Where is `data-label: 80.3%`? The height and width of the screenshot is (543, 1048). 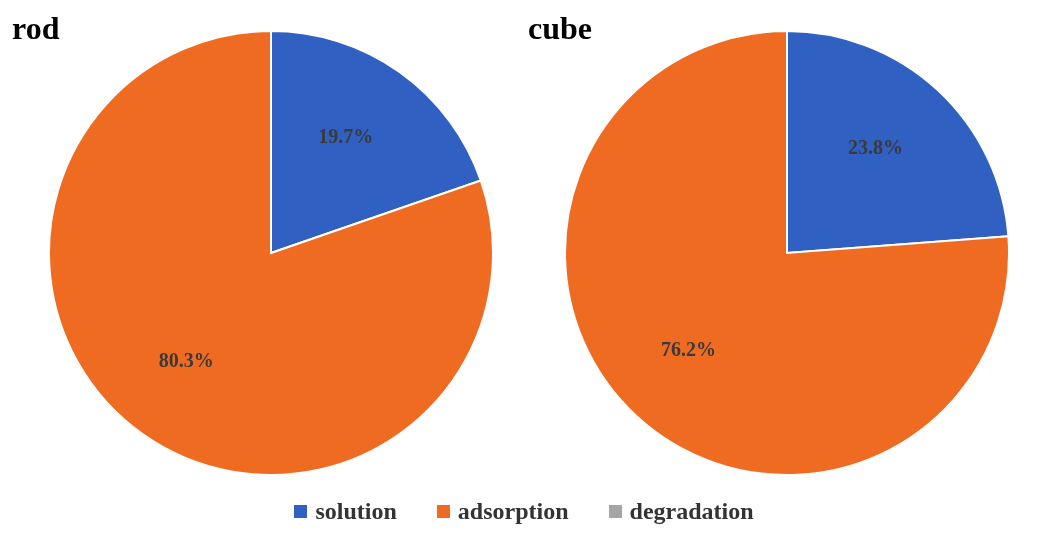 data-label: 80.3% is located at coordinates (186, 360).